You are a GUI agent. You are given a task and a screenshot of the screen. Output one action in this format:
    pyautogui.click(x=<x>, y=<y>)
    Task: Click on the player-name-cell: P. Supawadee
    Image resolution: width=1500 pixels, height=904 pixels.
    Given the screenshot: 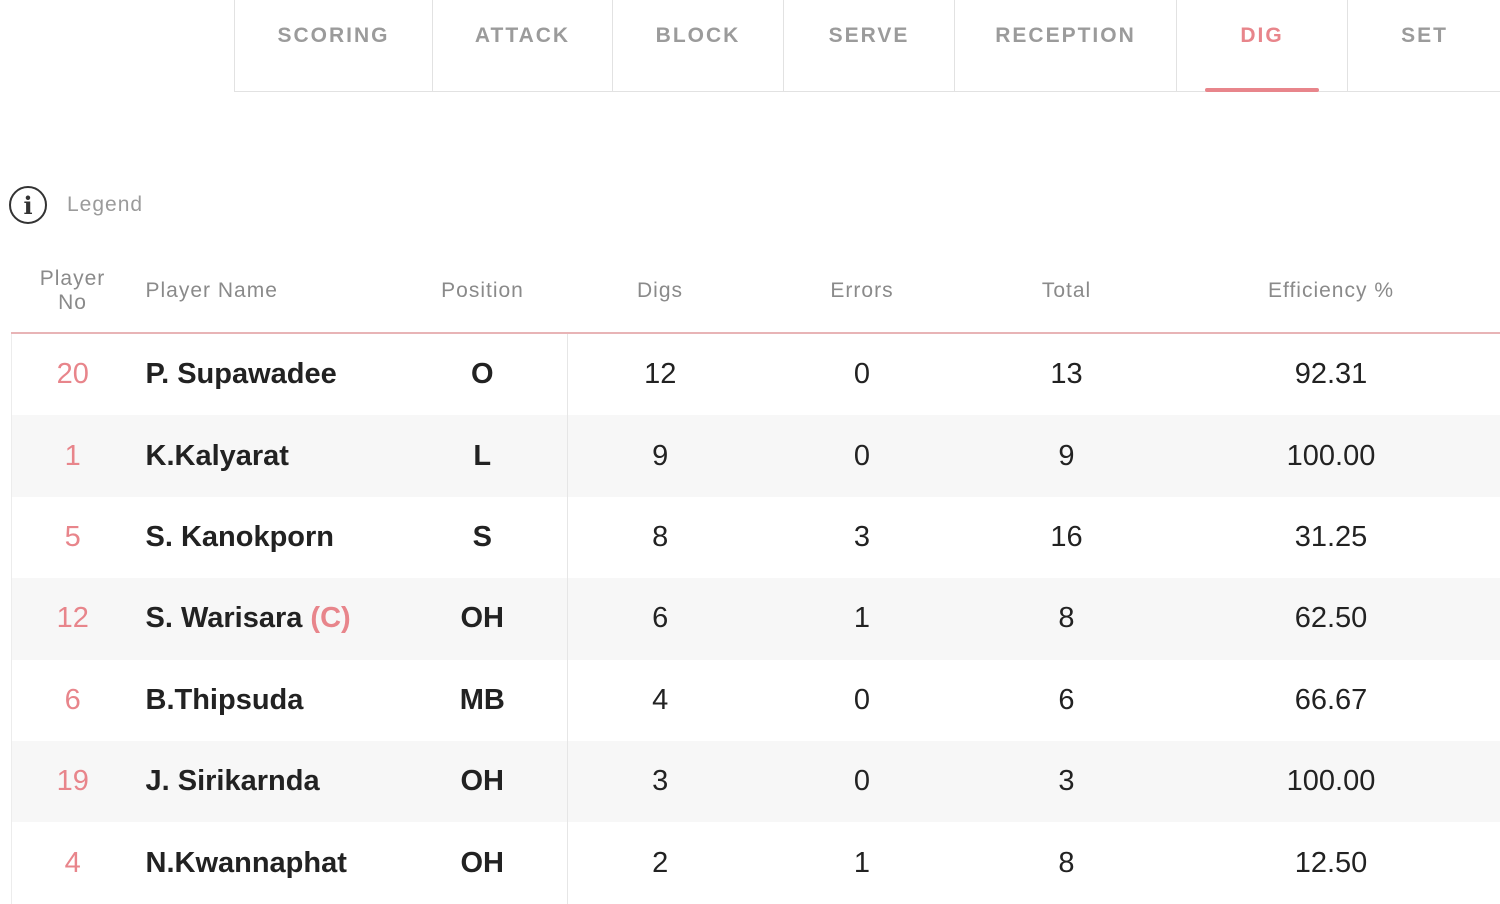 What is the action you would take?
    pyautogui.click(x=266, y=374)
    